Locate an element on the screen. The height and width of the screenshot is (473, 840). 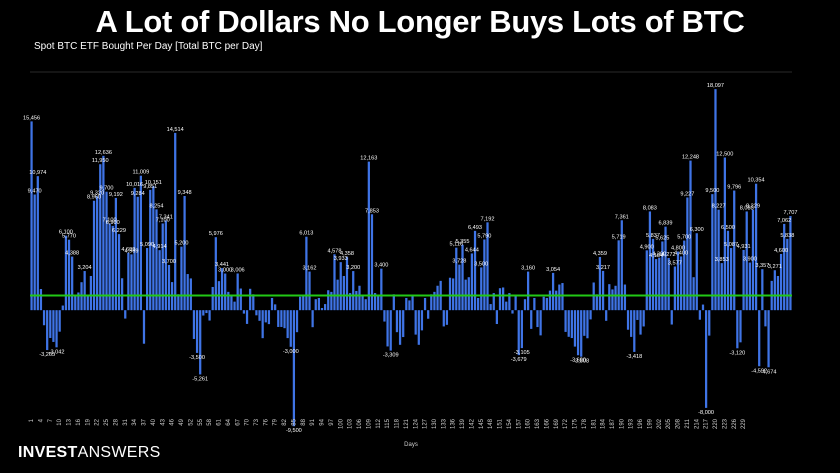
data-label-38: 5,090 is located at coordinates (147, 245).